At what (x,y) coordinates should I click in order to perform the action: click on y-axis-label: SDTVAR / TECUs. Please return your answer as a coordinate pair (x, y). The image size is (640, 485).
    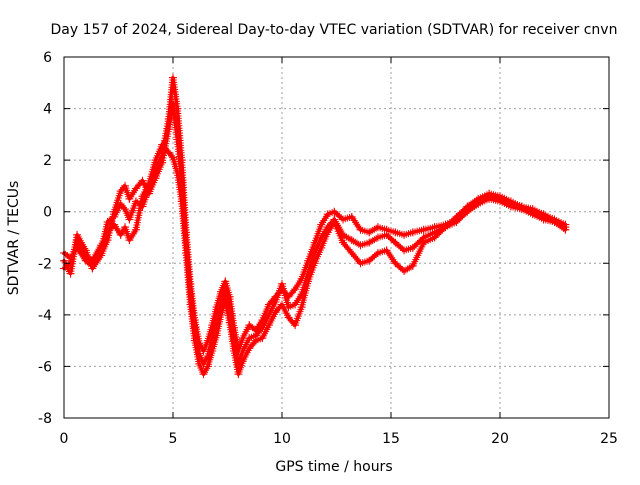
    Looking at the image, I should click on (14, 238).